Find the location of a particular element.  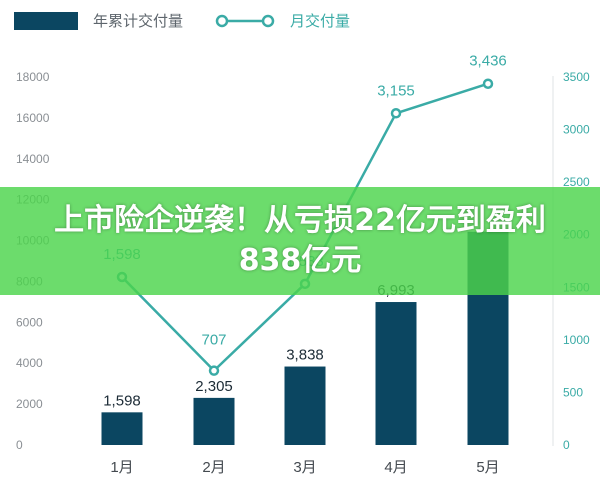

headline-text: 上市险企逆袭！从亏损22亿元到盈利838亿元 is located at coordinates (300, 240).